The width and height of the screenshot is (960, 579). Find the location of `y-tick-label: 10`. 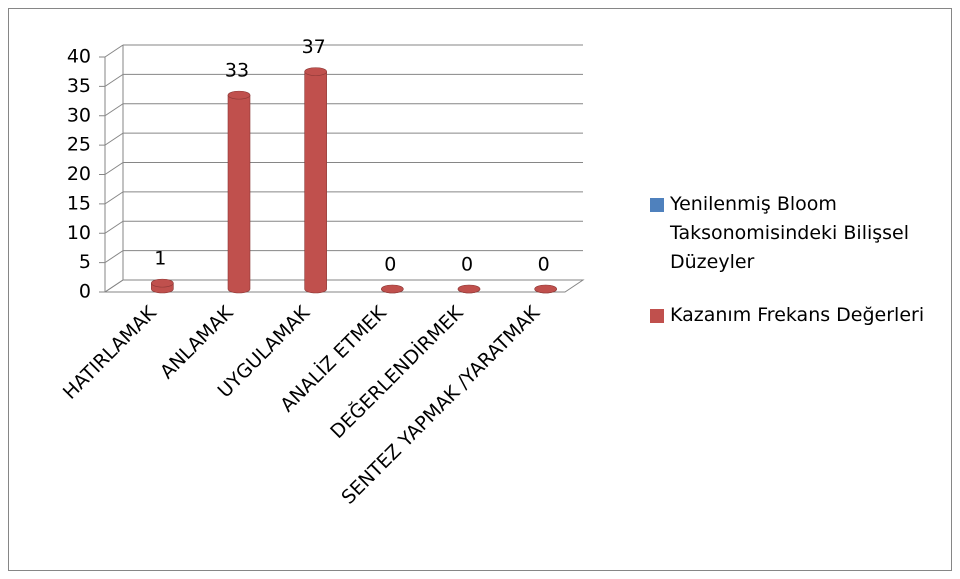

y-tick-label: 10 is located at coordinates (79, 233).